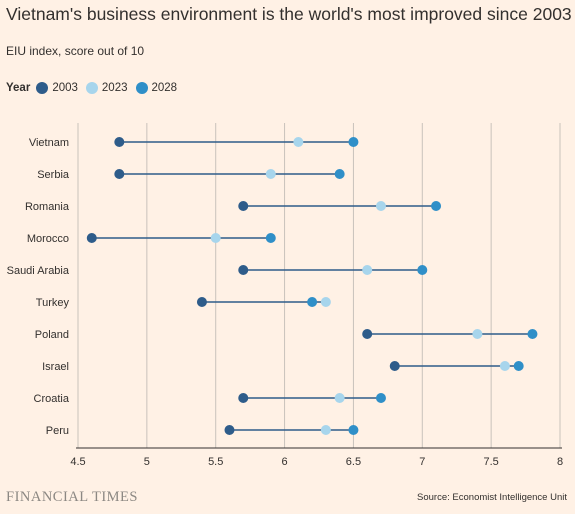 This screenshot has width=575, height=514. What do you see at coordinates (53, 303) in the screenshot?
I see `category-label: Turkey` at bounding box center [53, 303].